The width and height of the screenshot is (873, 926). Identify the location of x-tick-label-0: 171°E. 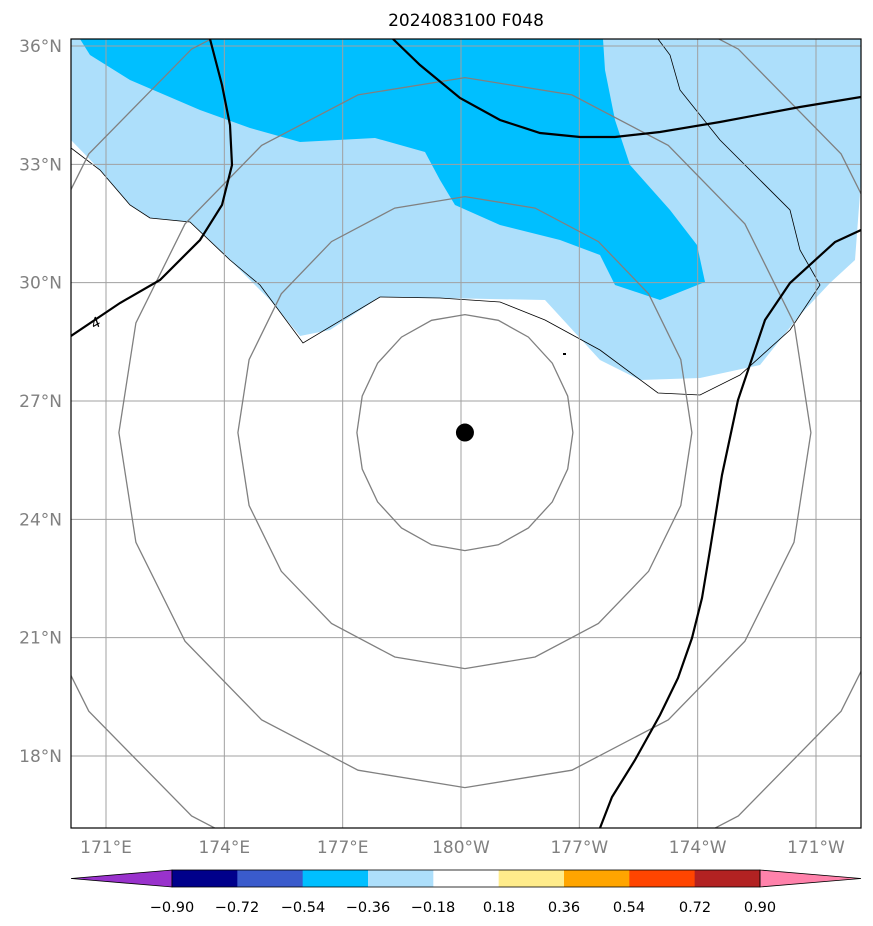
(106, 848).